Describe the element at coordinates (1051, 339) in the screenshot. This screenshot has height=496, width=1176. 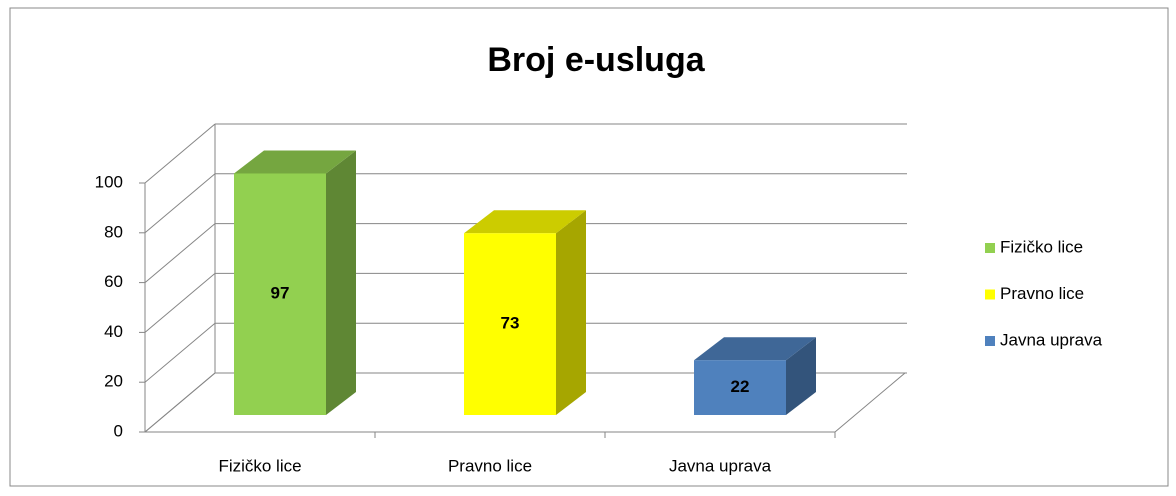
I see `legend-label: Javna uprava` at that location.